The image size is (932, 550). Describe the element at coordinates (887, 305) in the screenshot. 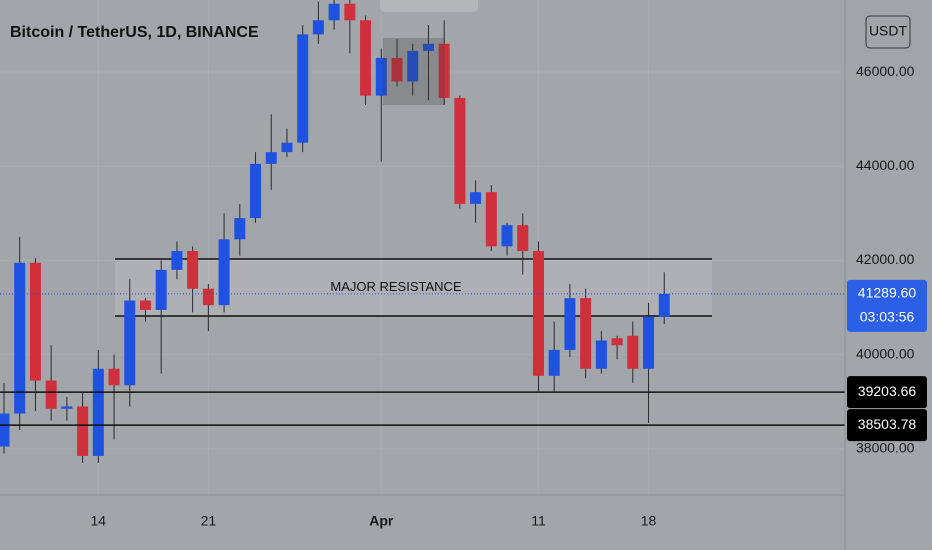

I see `current-price-box` at that location.